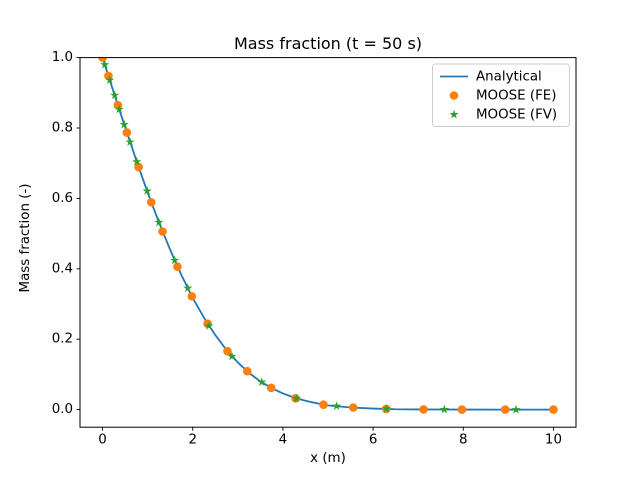 The image size is (640, 480). Describe the element at coordinates (516, 115) in the screenshot. I see `legend-label-moose-fv: MOOSE (FV)` at that location.